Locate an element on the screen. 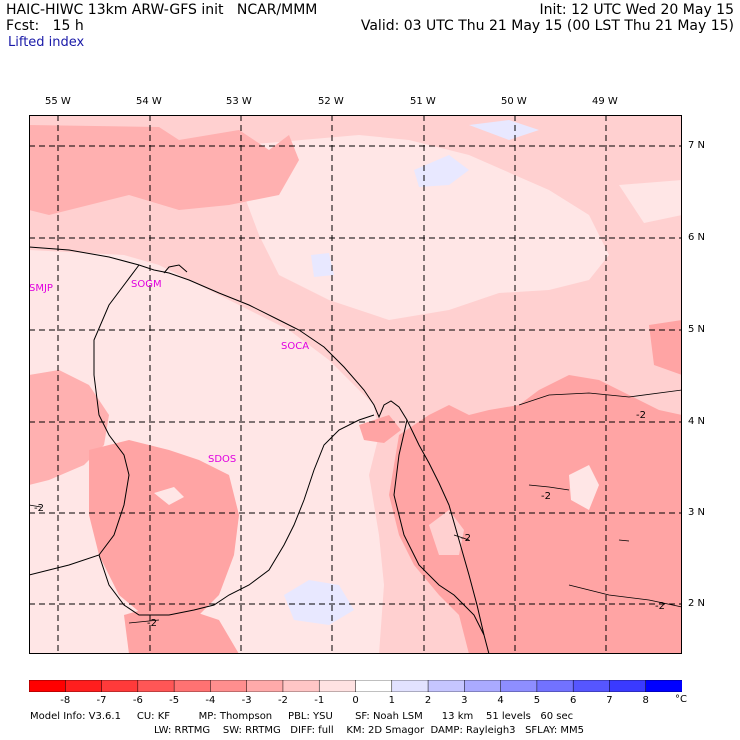  field-name: Lifted index is located at coordinates (46, 42).